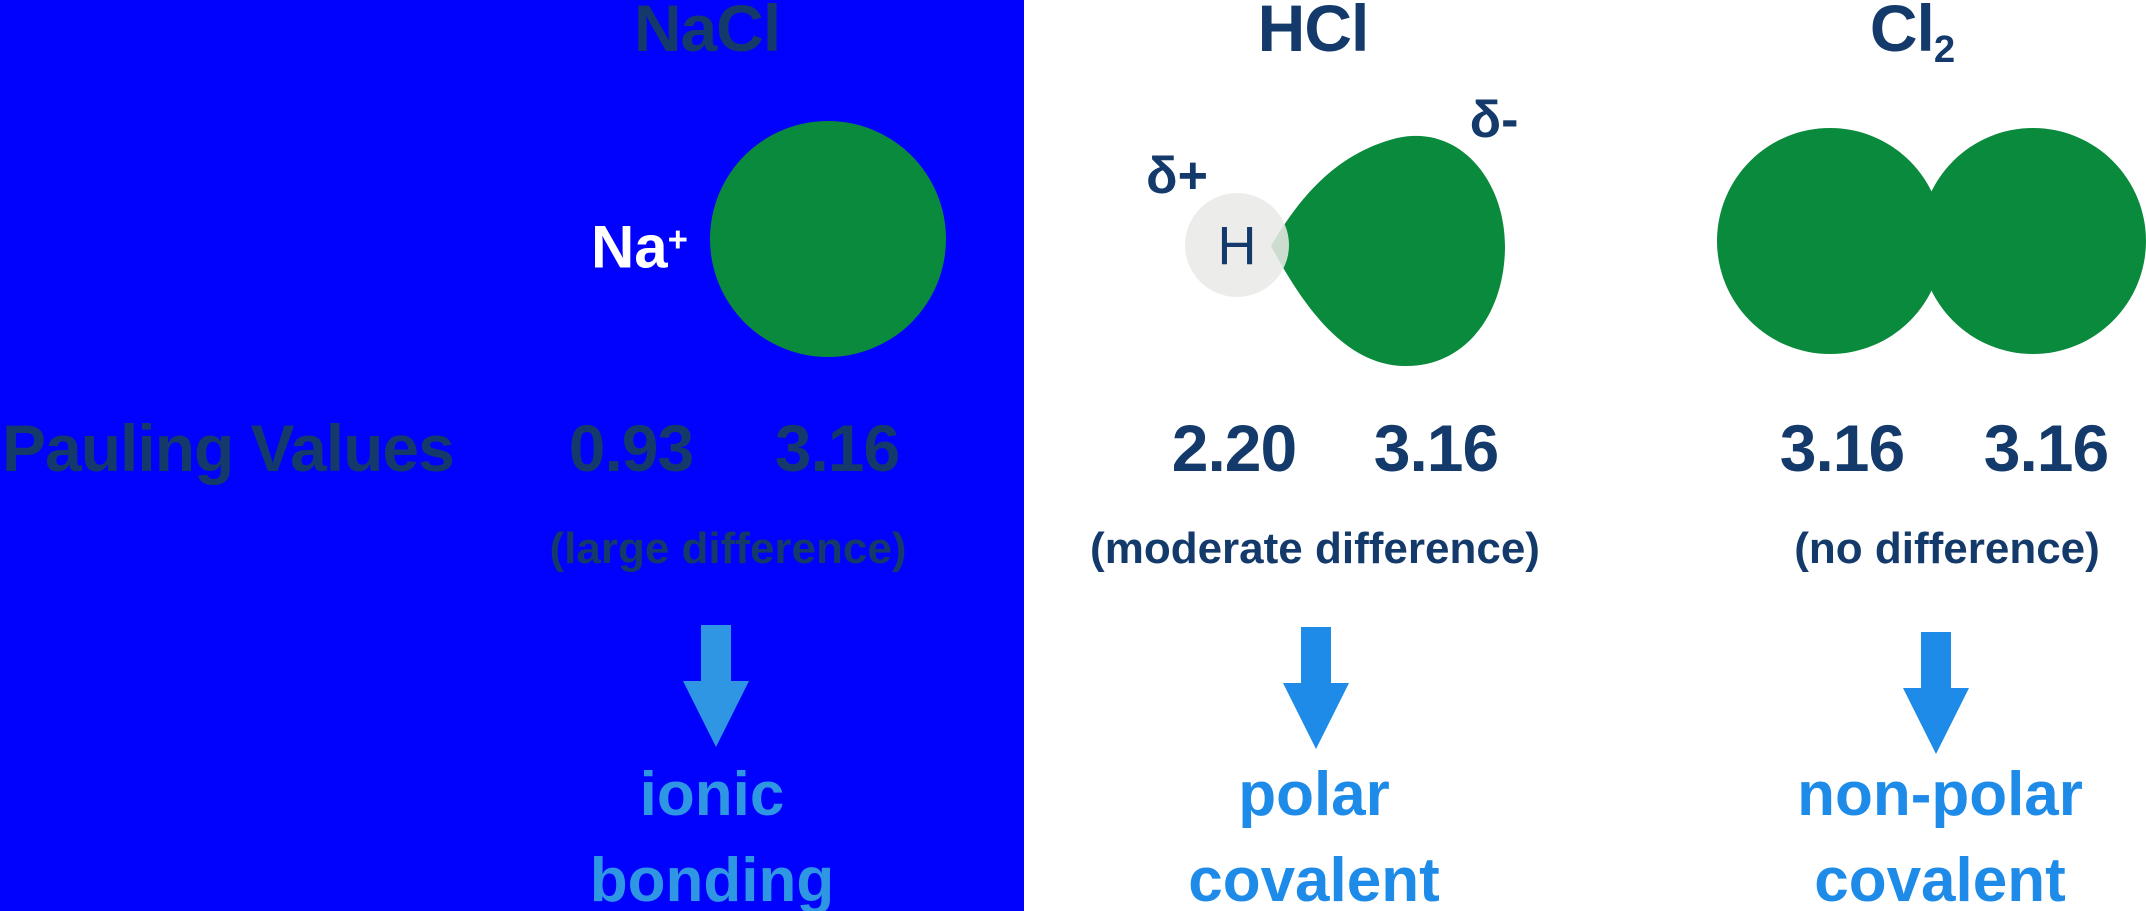  What do you see at coordinates (1315, 548) in the screenshot?
I see `difference-note-hcl: (moderate difference)` at bounding box center [1315, 548].